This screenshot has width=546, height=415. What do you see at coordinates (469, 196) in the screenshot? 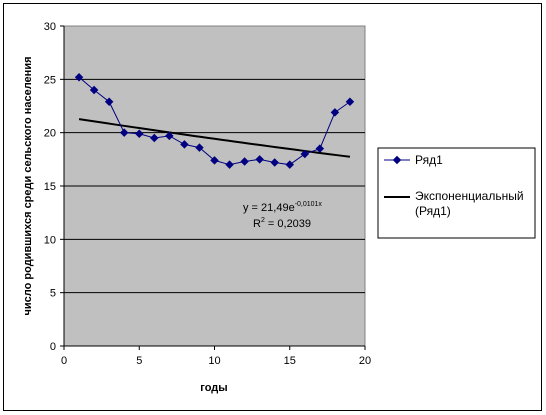
I see `legend-trend-label-1: Экспоненциальный` at bounding box center [469, 196].